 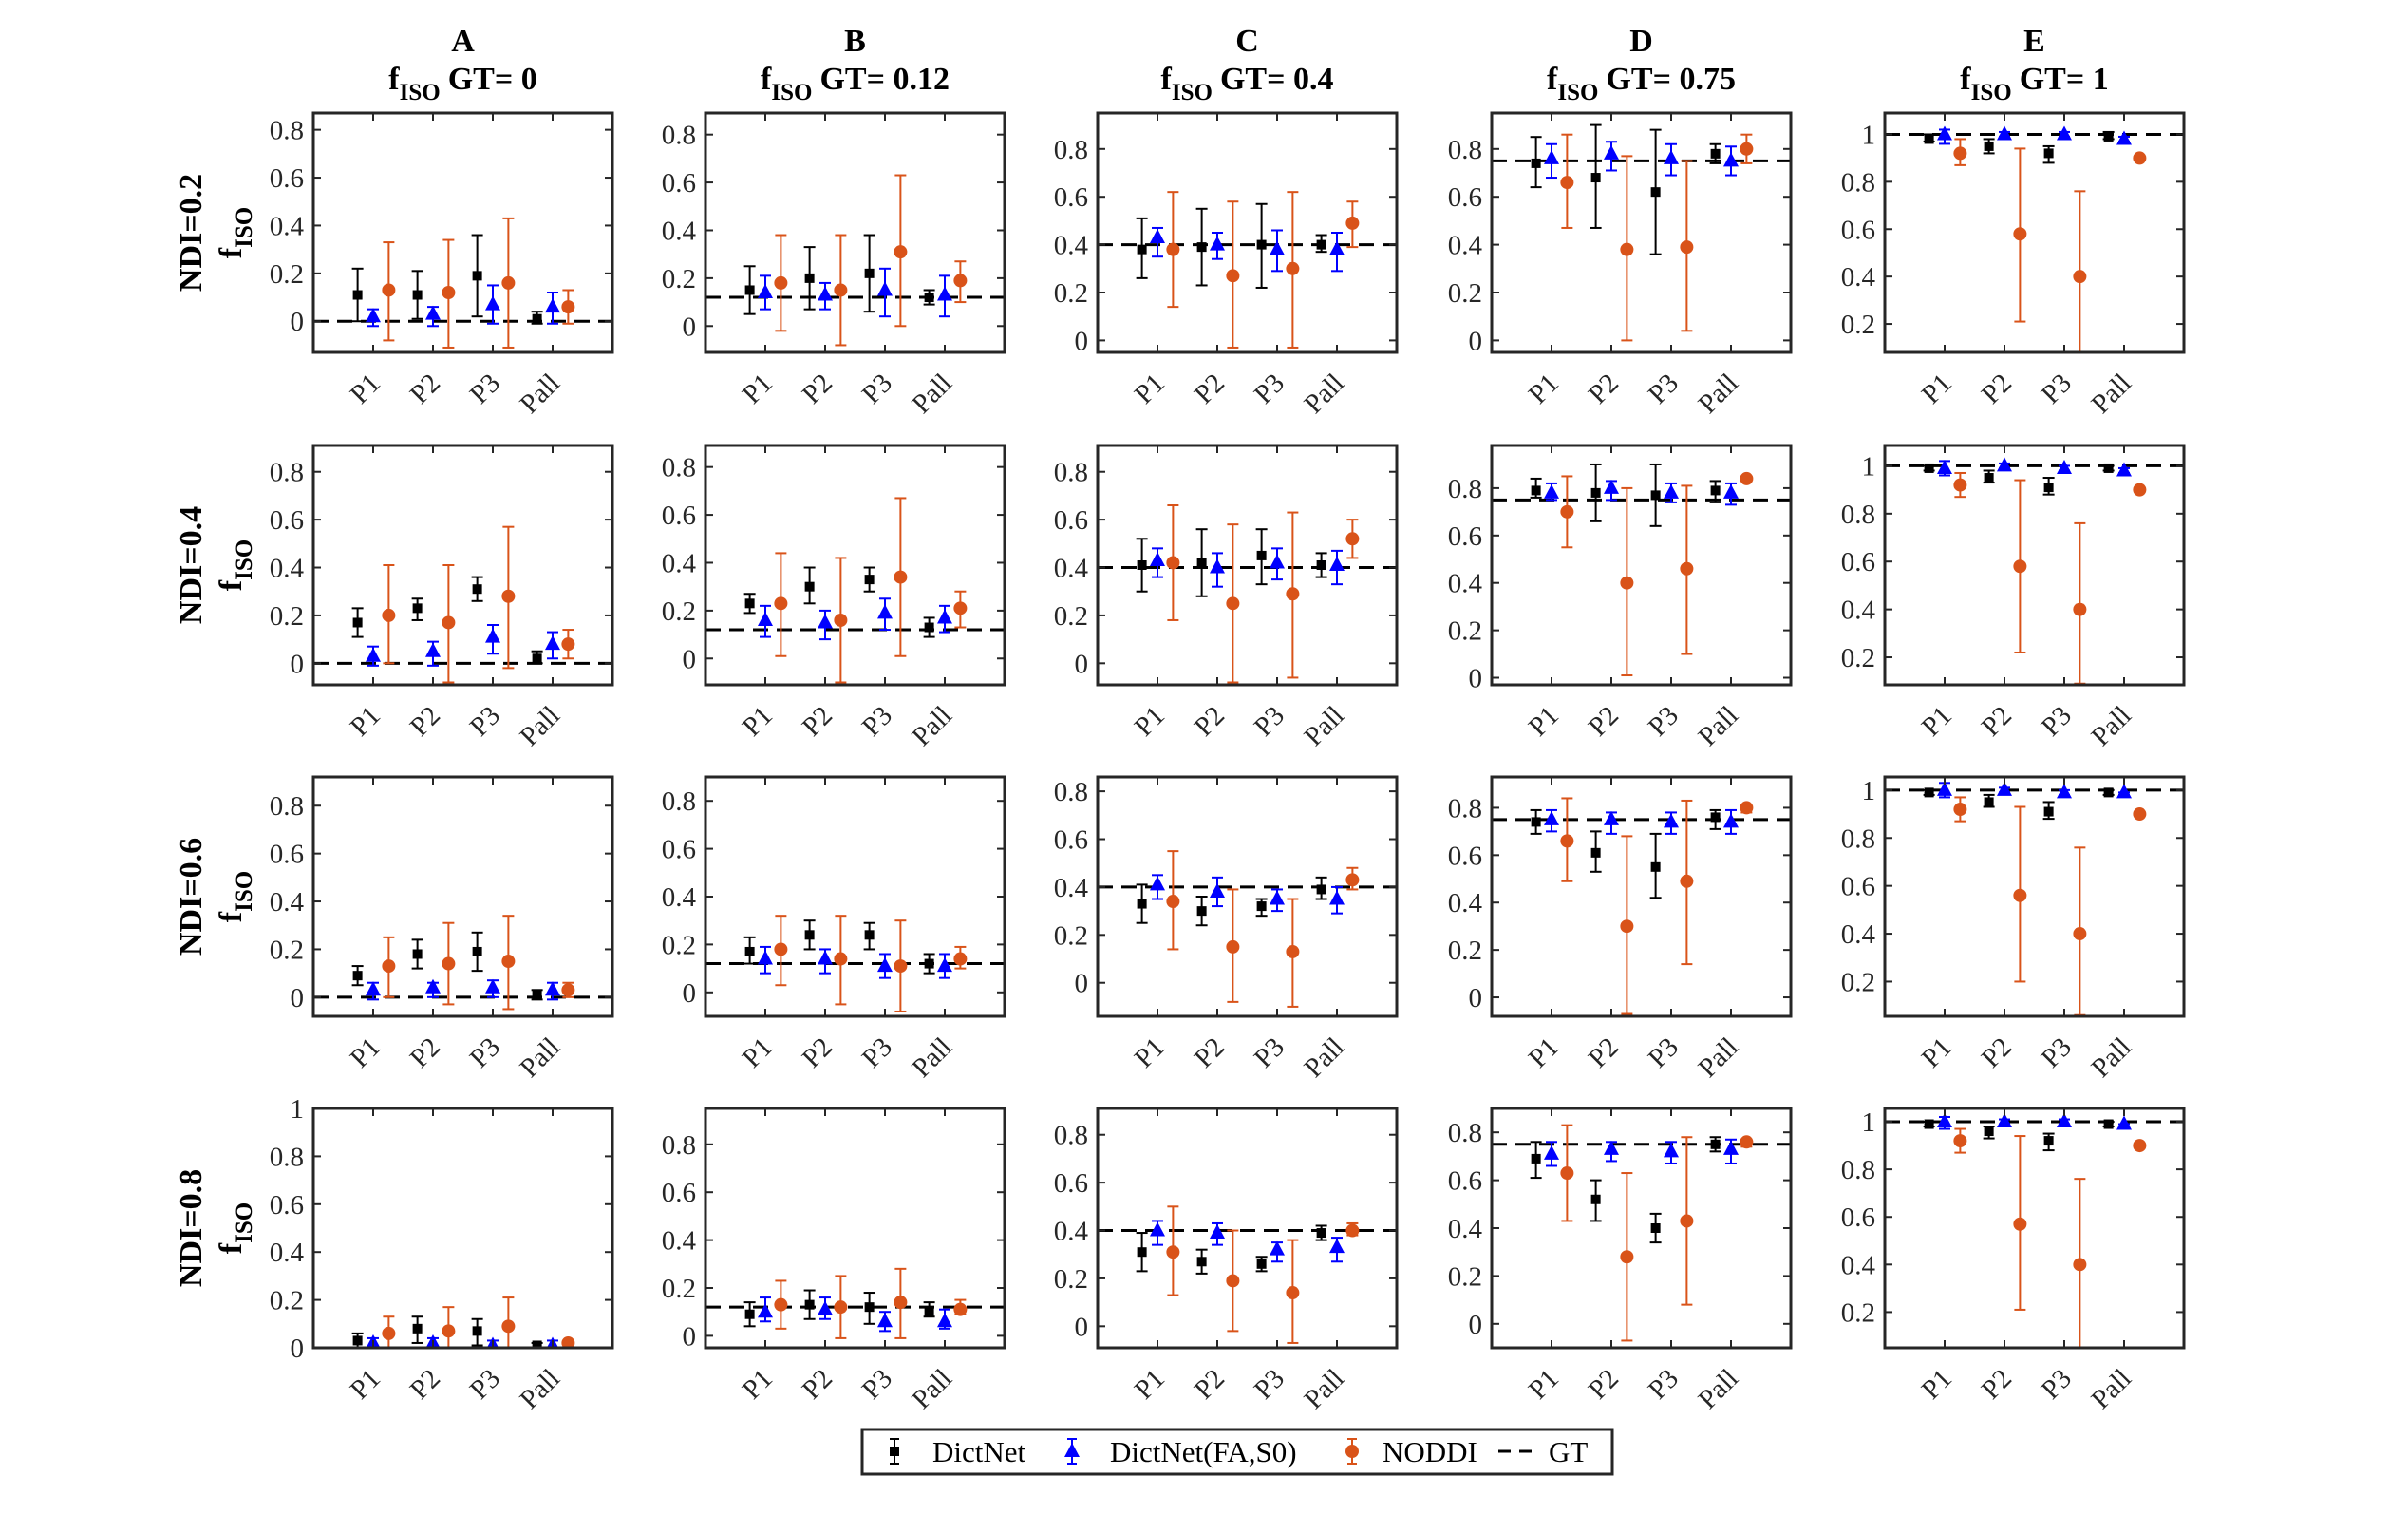 I want to click on panel-D1: 00.20.40.60.8P1 P2 P3 Pall, so click(x=1620, y=265).